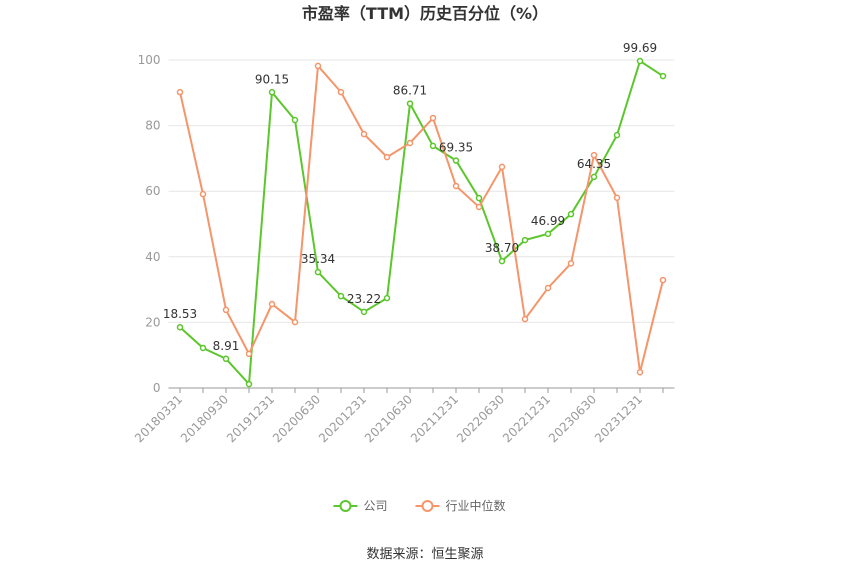 The image size is (850, 575). I want to click on x-tick-label: 20200630, so click(296, 418).